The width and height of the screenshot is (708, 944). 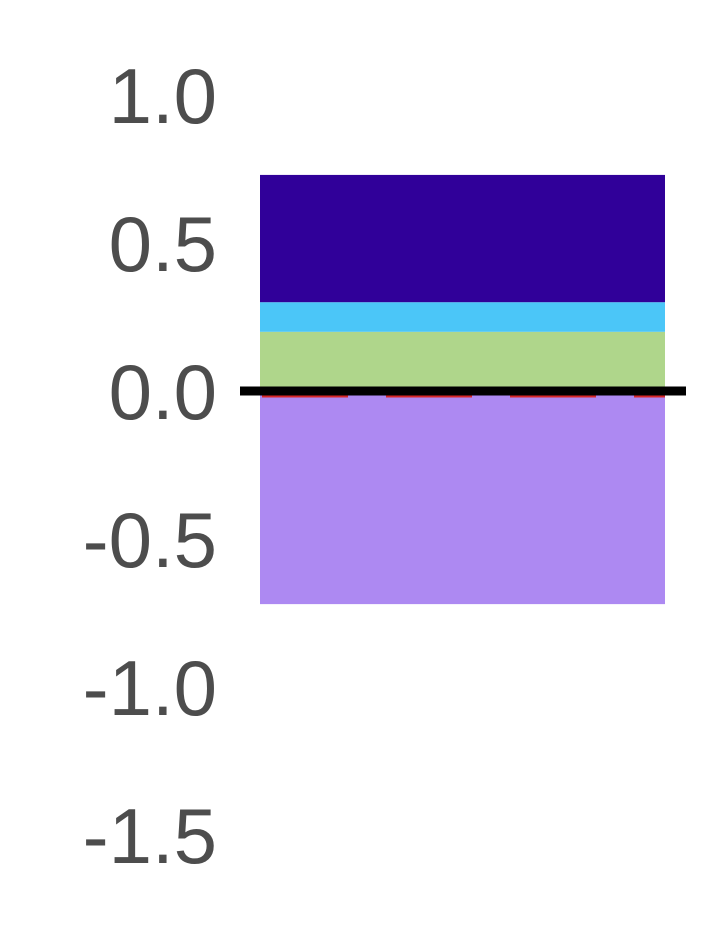 I want to click on y-tick-label-0: 1.0, so click(x=163, y=96).